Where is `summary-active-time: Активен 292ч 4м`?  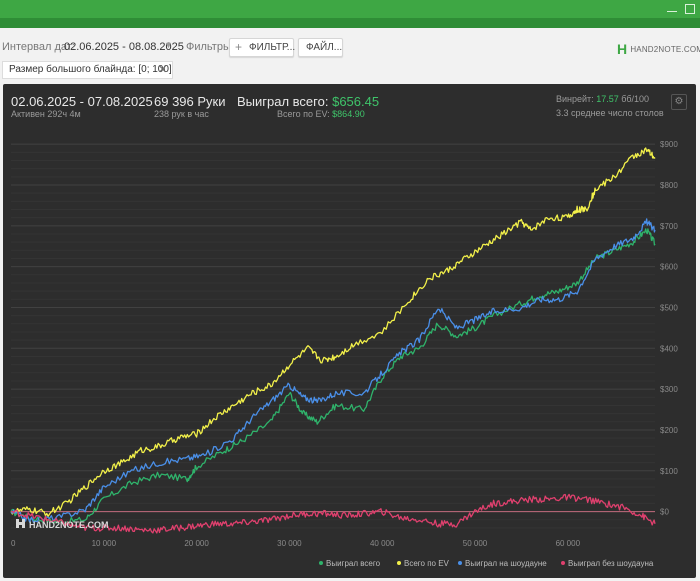 summary-active-time: Активен 292ч 4м is located at coordinates (46, 114).